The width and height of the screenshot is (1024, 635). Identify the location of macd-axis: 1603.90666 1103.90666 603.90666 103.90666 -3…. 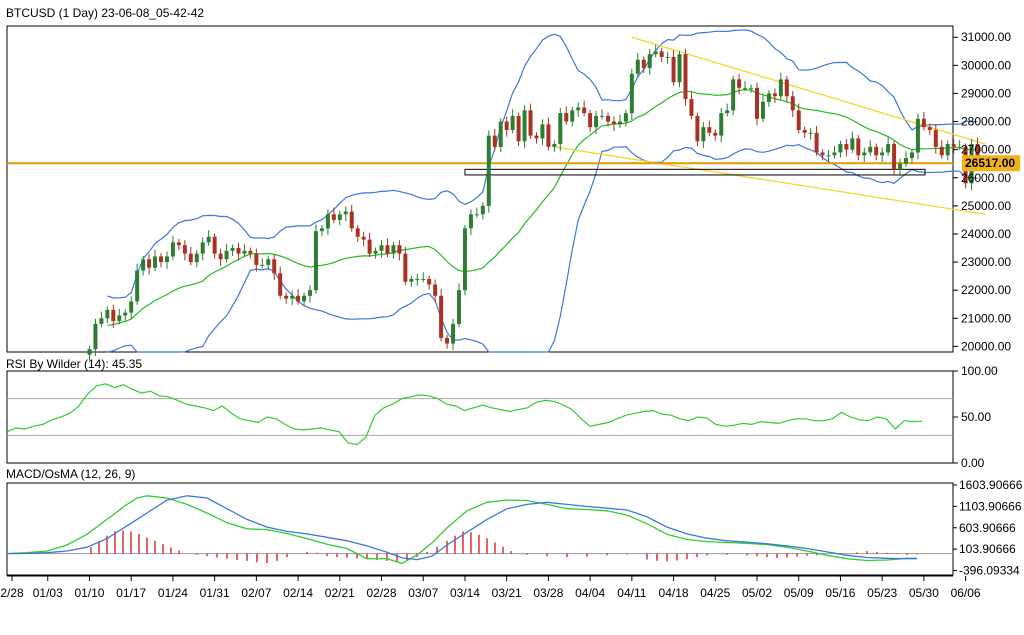
(988, 528).